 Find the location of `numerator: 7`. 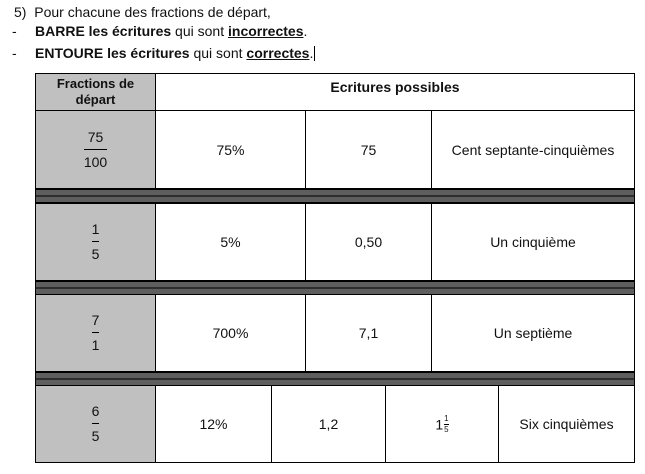

numerator: 7 is located at coordinates (95, 320).